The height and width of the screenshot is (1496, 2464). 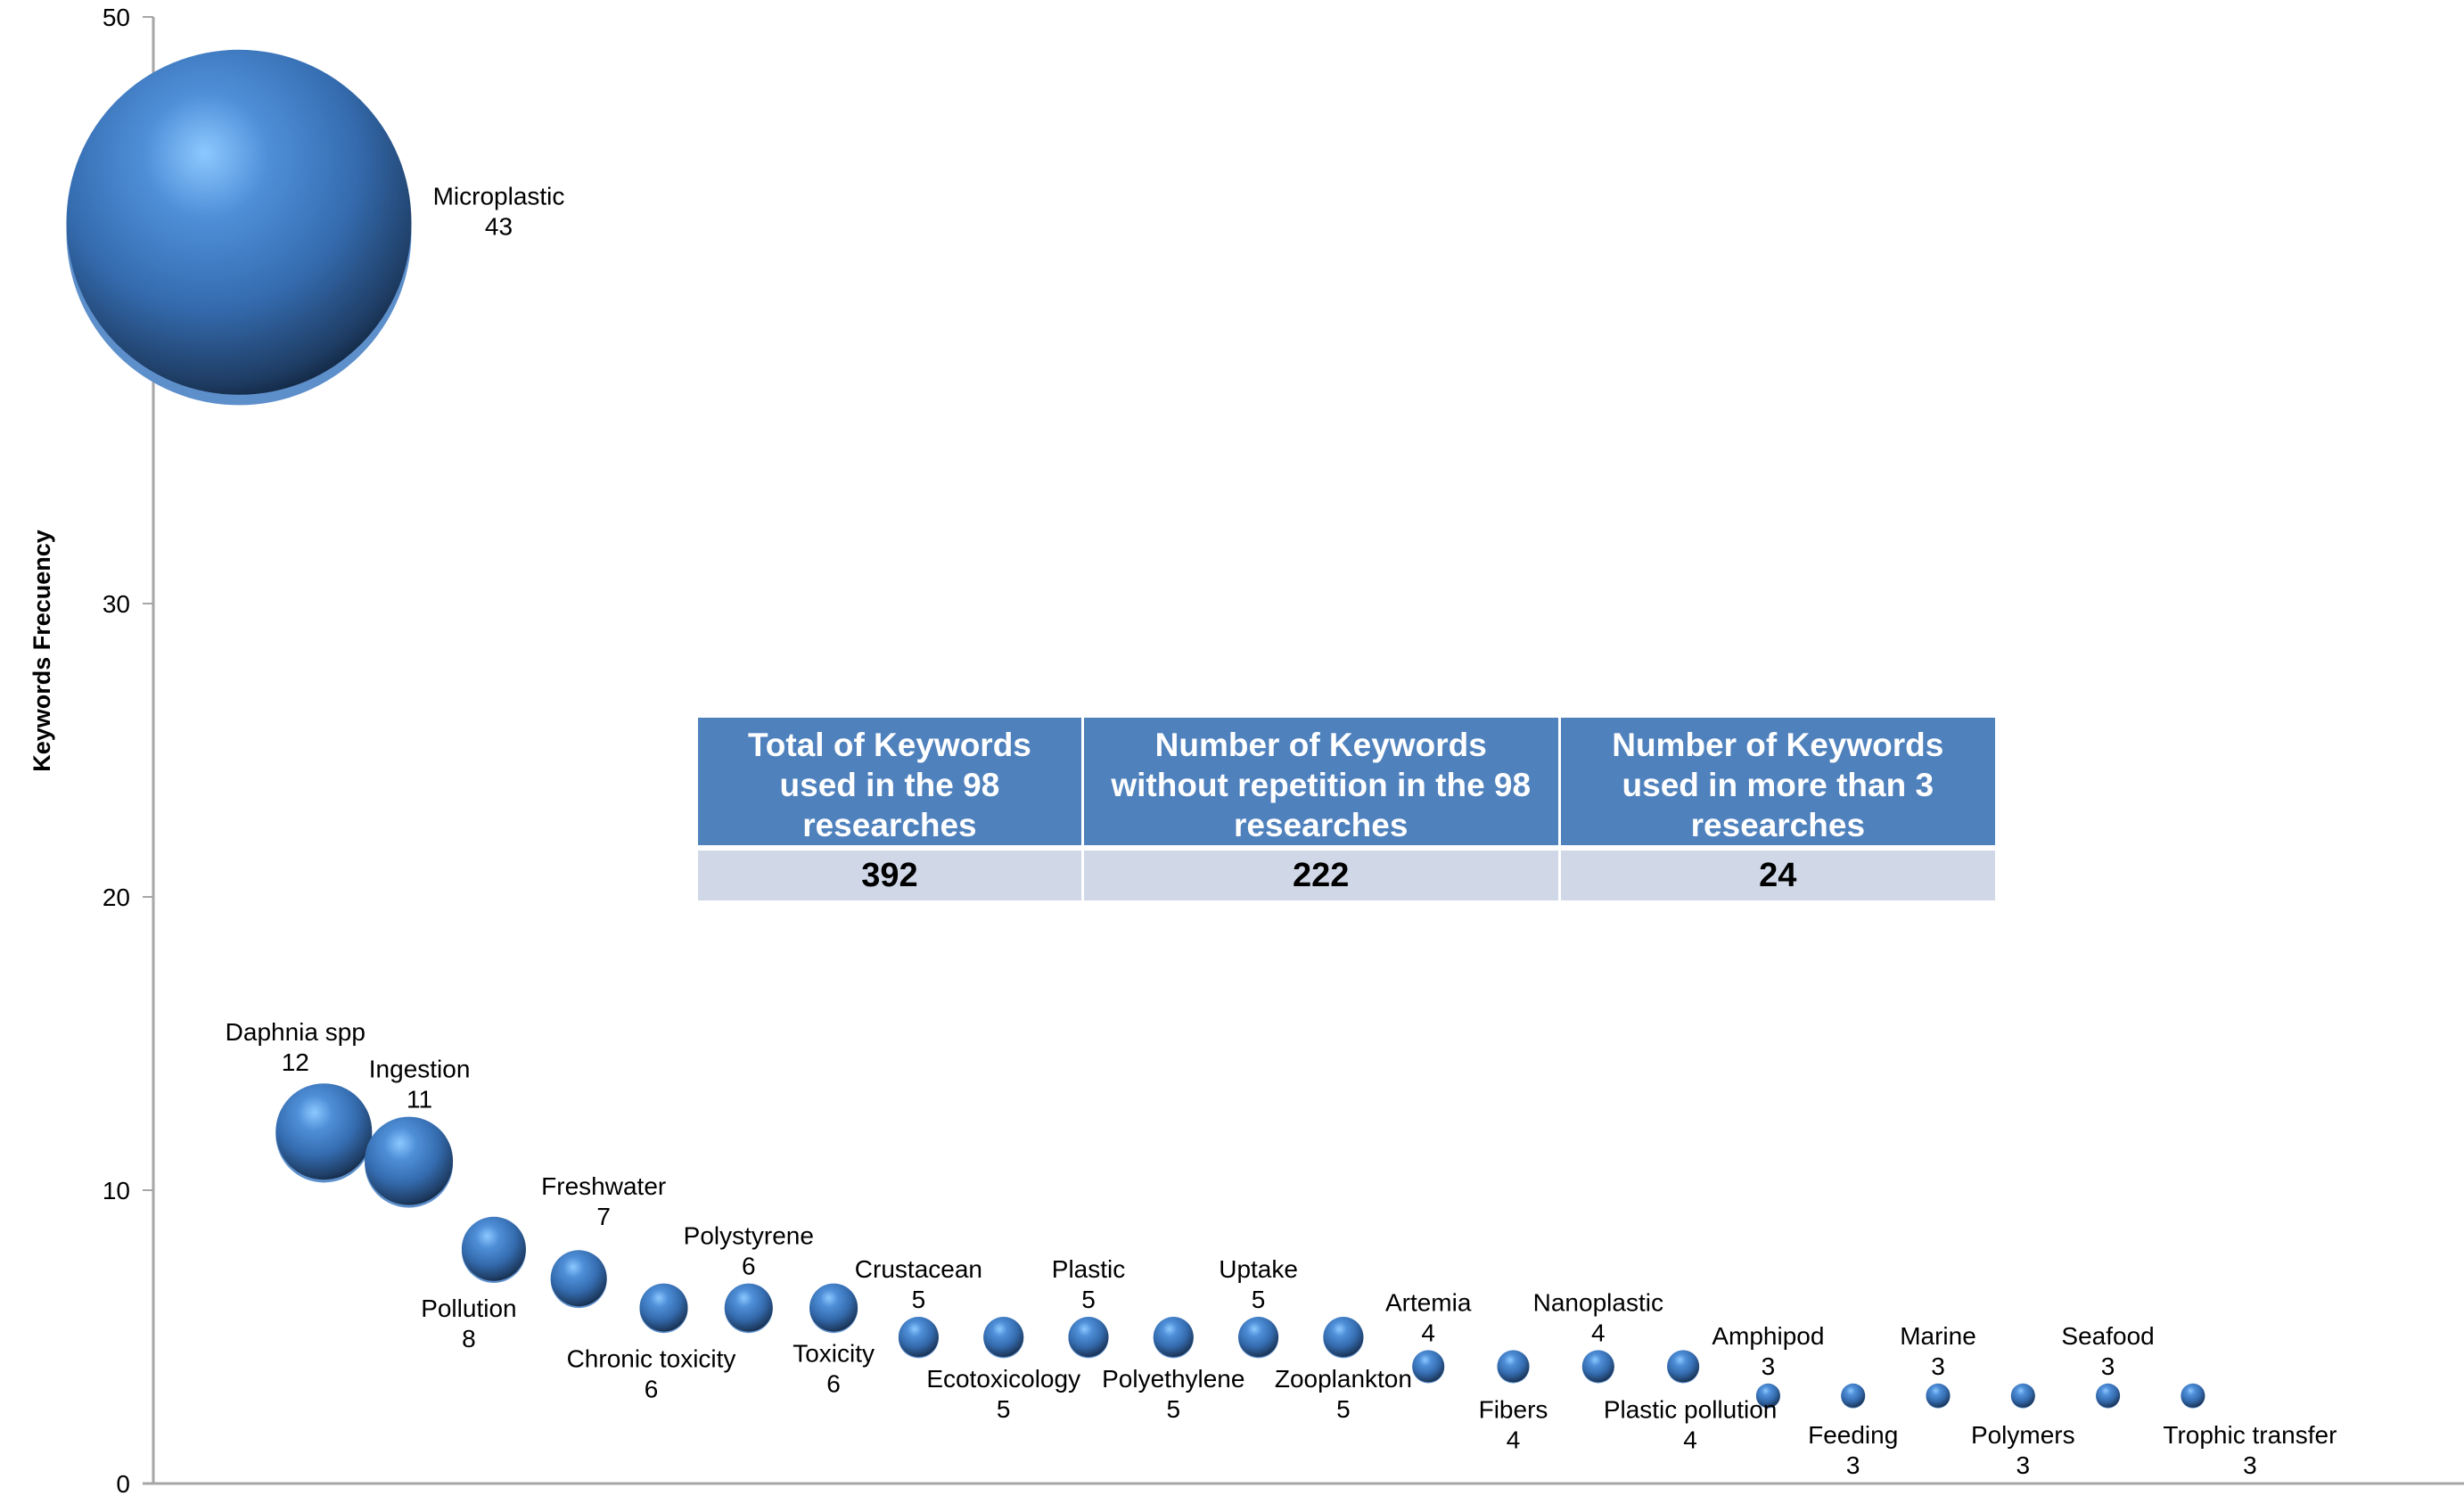 What do you see at coordinates (1938, 1336) in the screenshot?
I see `point-label-name: Marine` at bounding box center [1938, 1336].